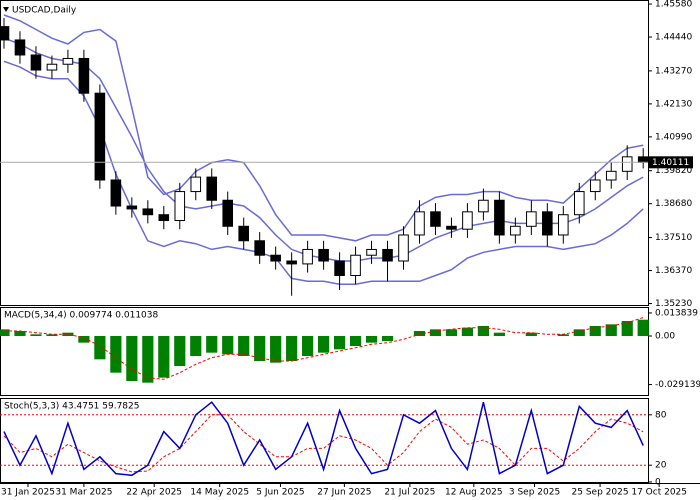 The height and width of the screenshot is (500, 700). What do you see at coordinates (280, 493) in the screenshot?
I see `x-tick-label: 5 Jun 2025` at bounding box center [280, 493].